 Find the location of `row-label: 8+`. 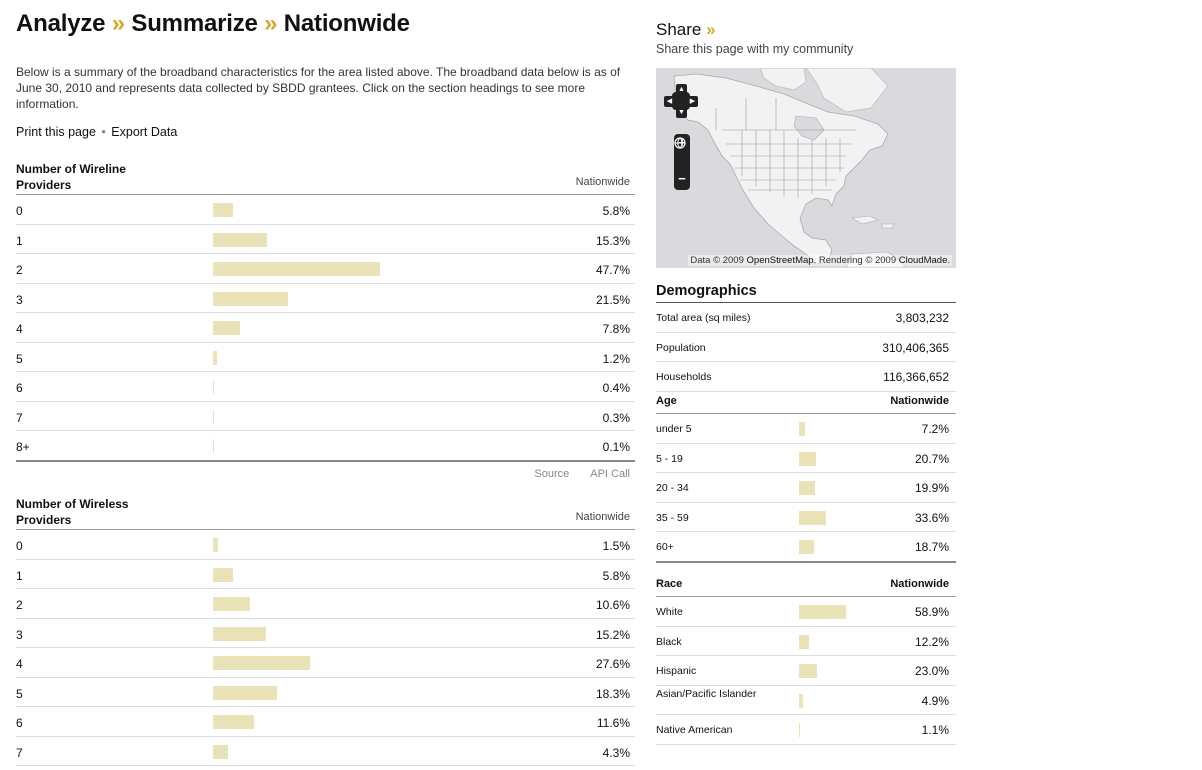

row-label: 8+ is located at coordinates (23, 447).